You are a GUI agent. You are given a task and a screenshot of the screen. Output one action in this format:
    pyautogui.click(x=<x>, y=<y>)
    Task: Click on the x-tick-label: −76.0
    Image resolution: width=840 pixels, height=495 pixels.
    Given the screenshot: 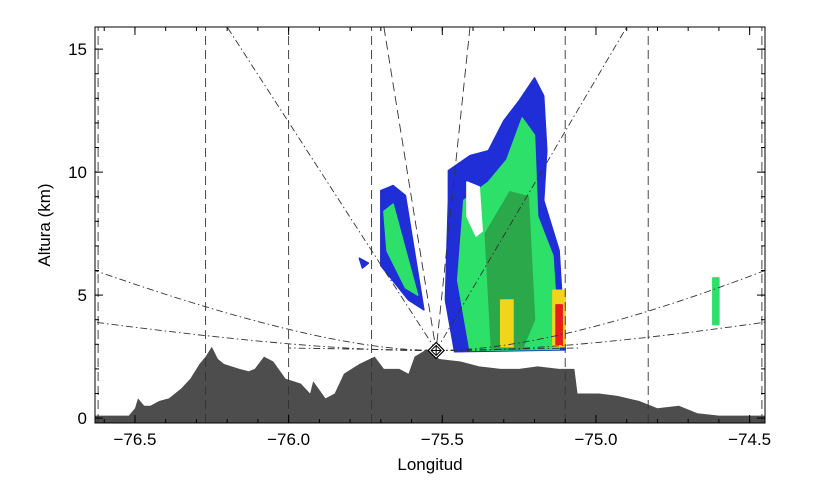 What is the action you would take?
    pyautogui.click(x=288, y=439)
    